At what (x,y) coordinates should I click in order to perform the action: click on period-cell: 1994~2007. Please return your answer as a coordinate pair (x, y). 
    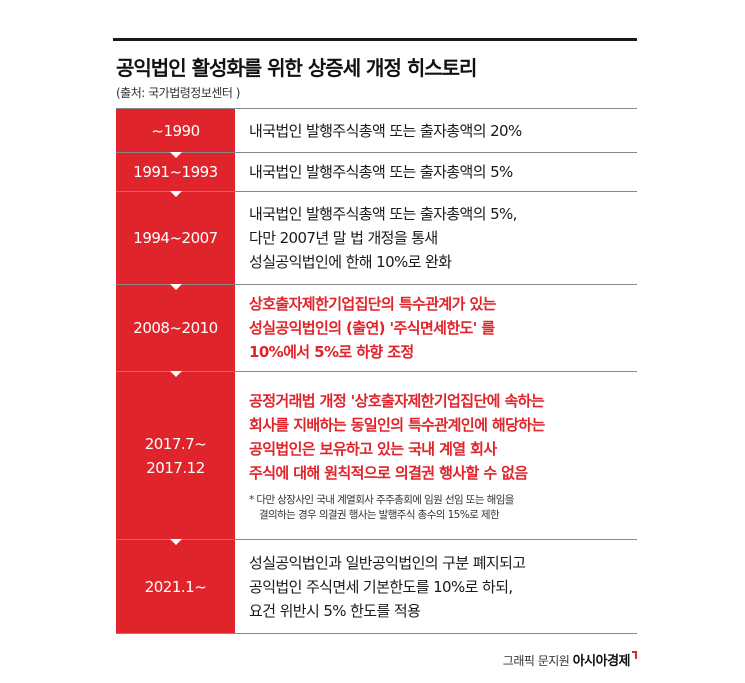
    Looking at the image, I should click on (175, 237).